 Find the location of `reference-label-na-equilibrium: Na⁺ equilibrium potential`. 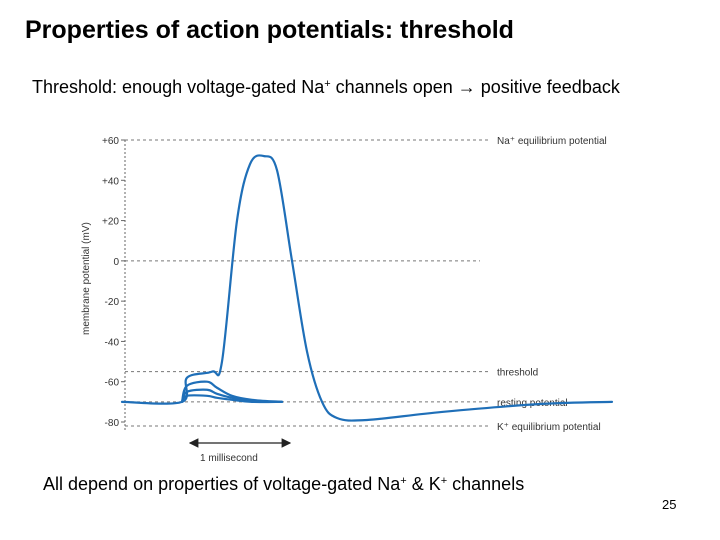

reference-label-na-equilibrium: Na⁺ equilibrium potential is located at coordinates (552, 141).